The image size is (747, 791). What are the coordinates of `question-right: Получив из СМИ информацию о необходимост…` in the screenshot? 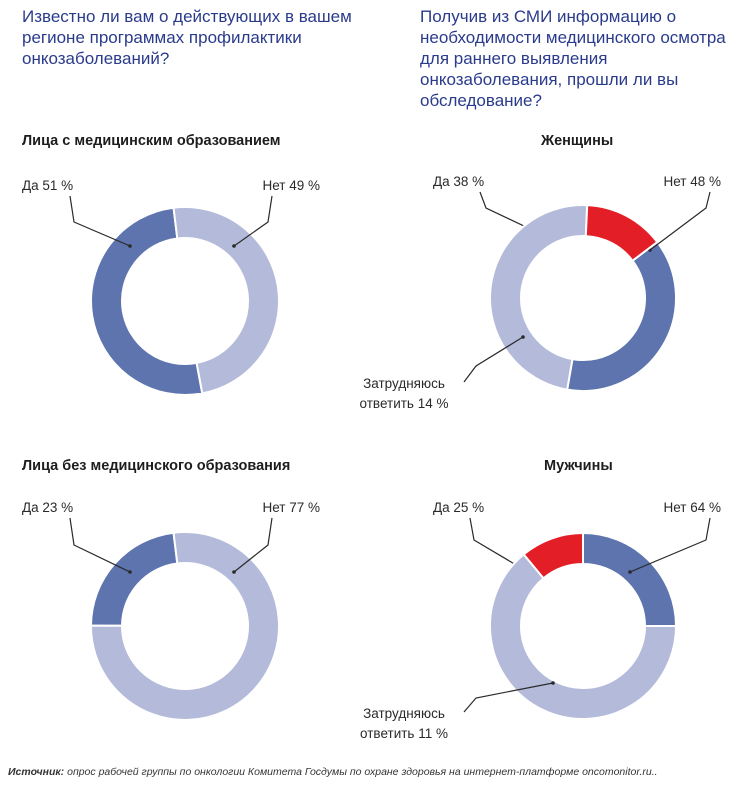 It's located at (573, 58).